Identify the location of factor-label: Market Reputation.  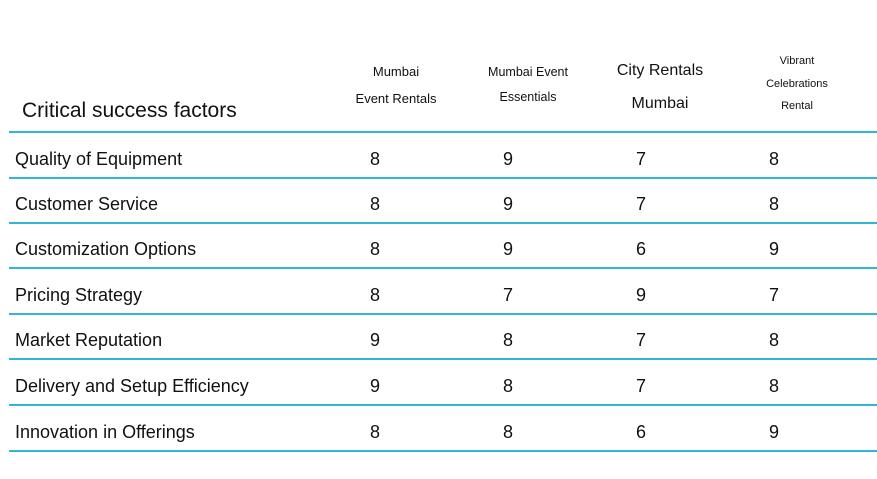
(89, 340).